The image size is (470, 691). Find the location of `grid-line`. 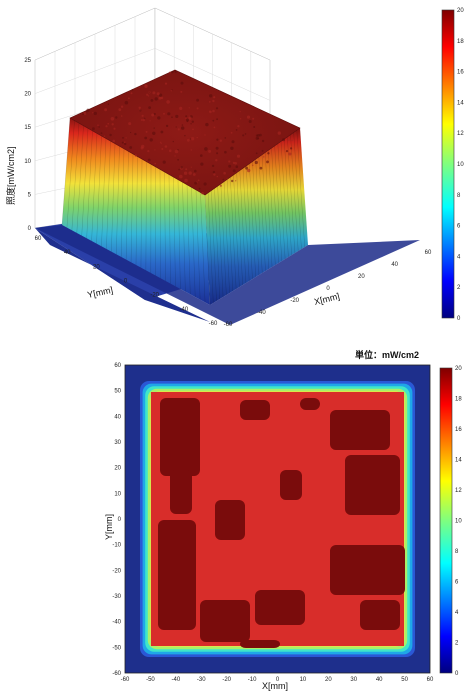

grid-line is located at coordinates (95, 71).